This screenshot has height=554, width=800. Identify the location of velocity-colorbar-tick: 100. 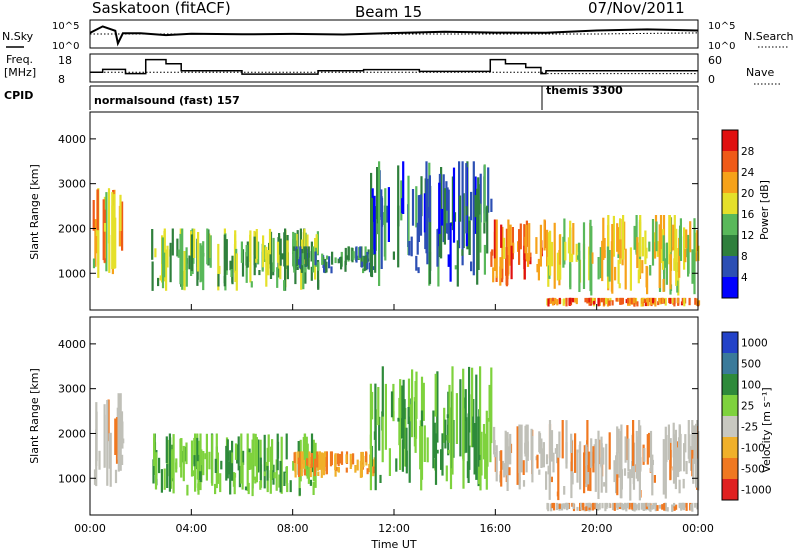
(751, 386).